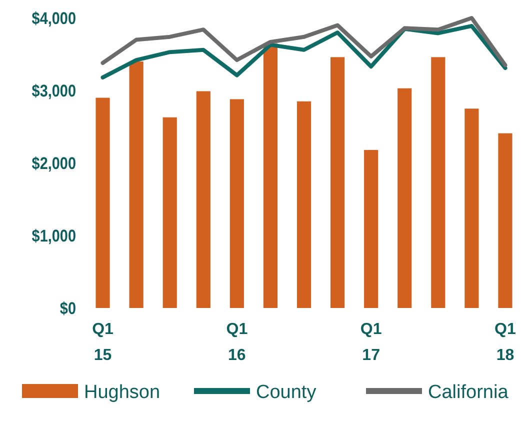 This screenshot has height=425, width=525. I want to click on legend-label: Hughson, so click(122, 392).